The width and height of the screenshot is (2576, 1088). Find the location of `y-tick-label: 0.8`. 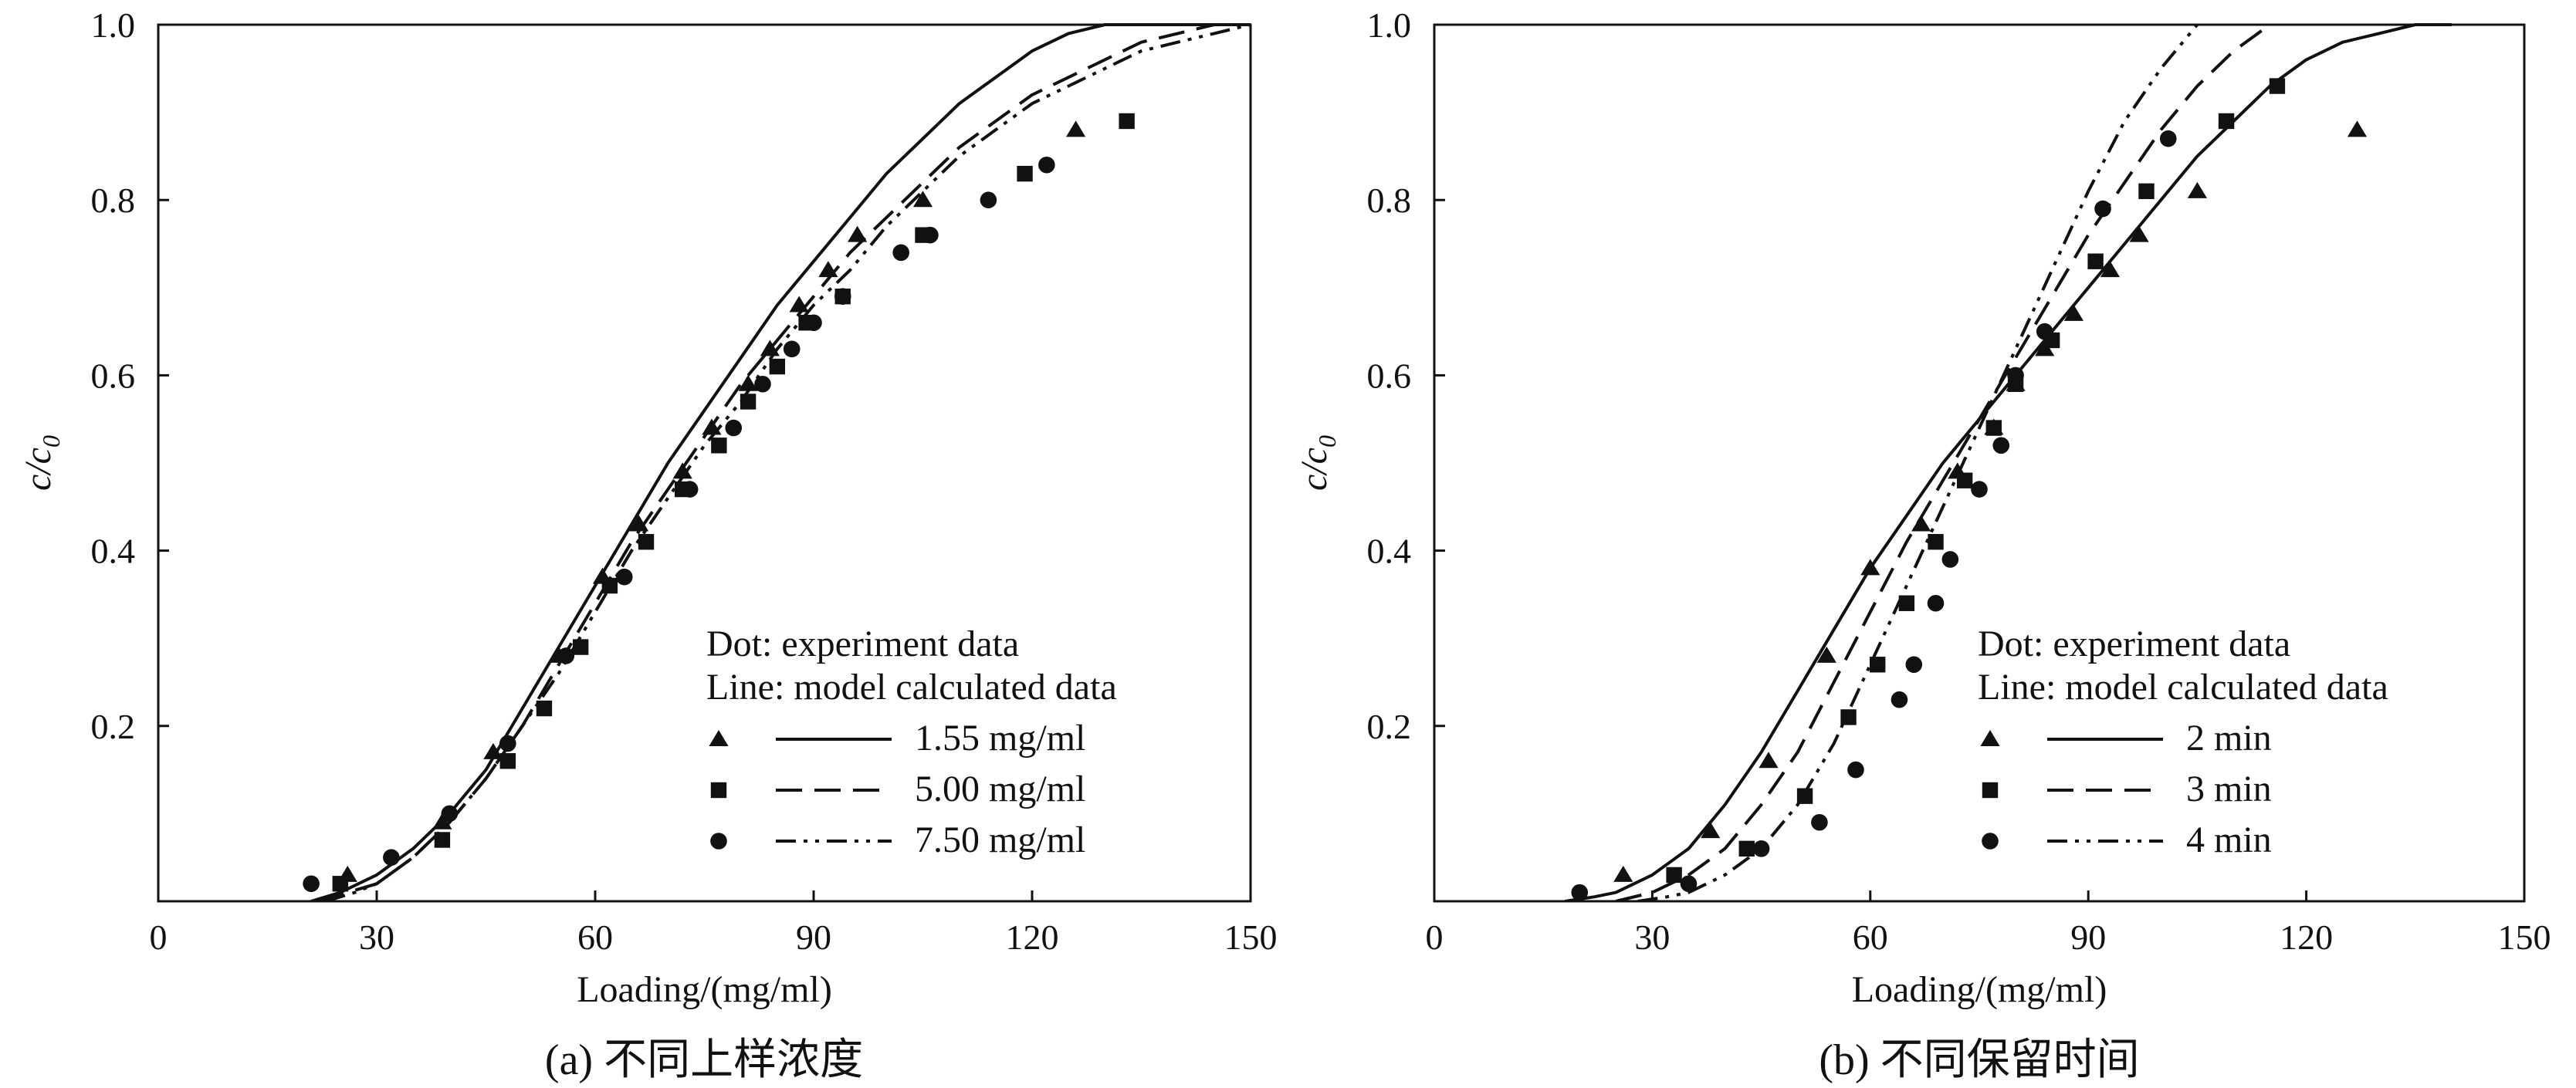

y-tick-label: 0.8 is located at coordinates (1390, 200).